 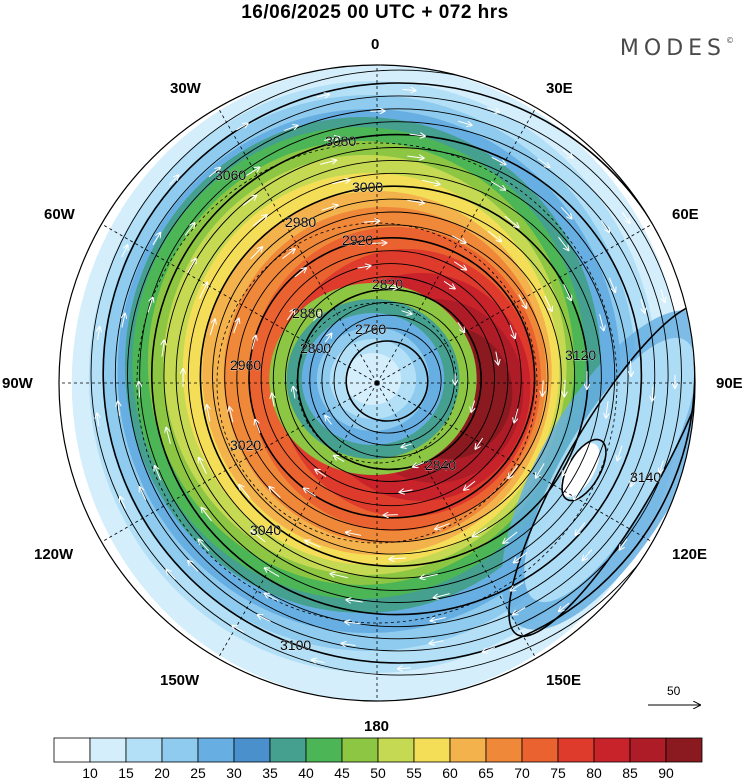 I want to click on contour-line, so click(x=391, y=378).